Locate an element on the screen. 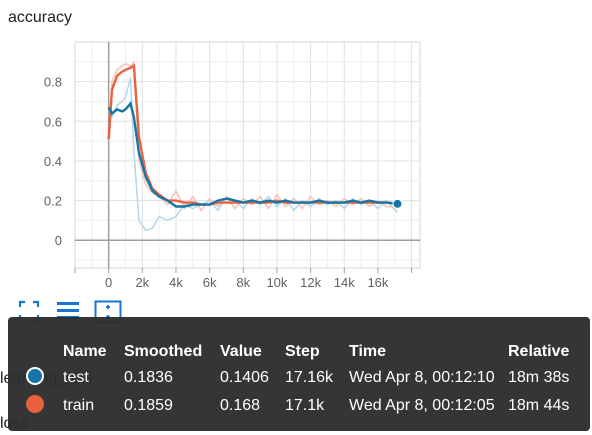  x-tick-label: 0 is located at coordinates (108, 282).